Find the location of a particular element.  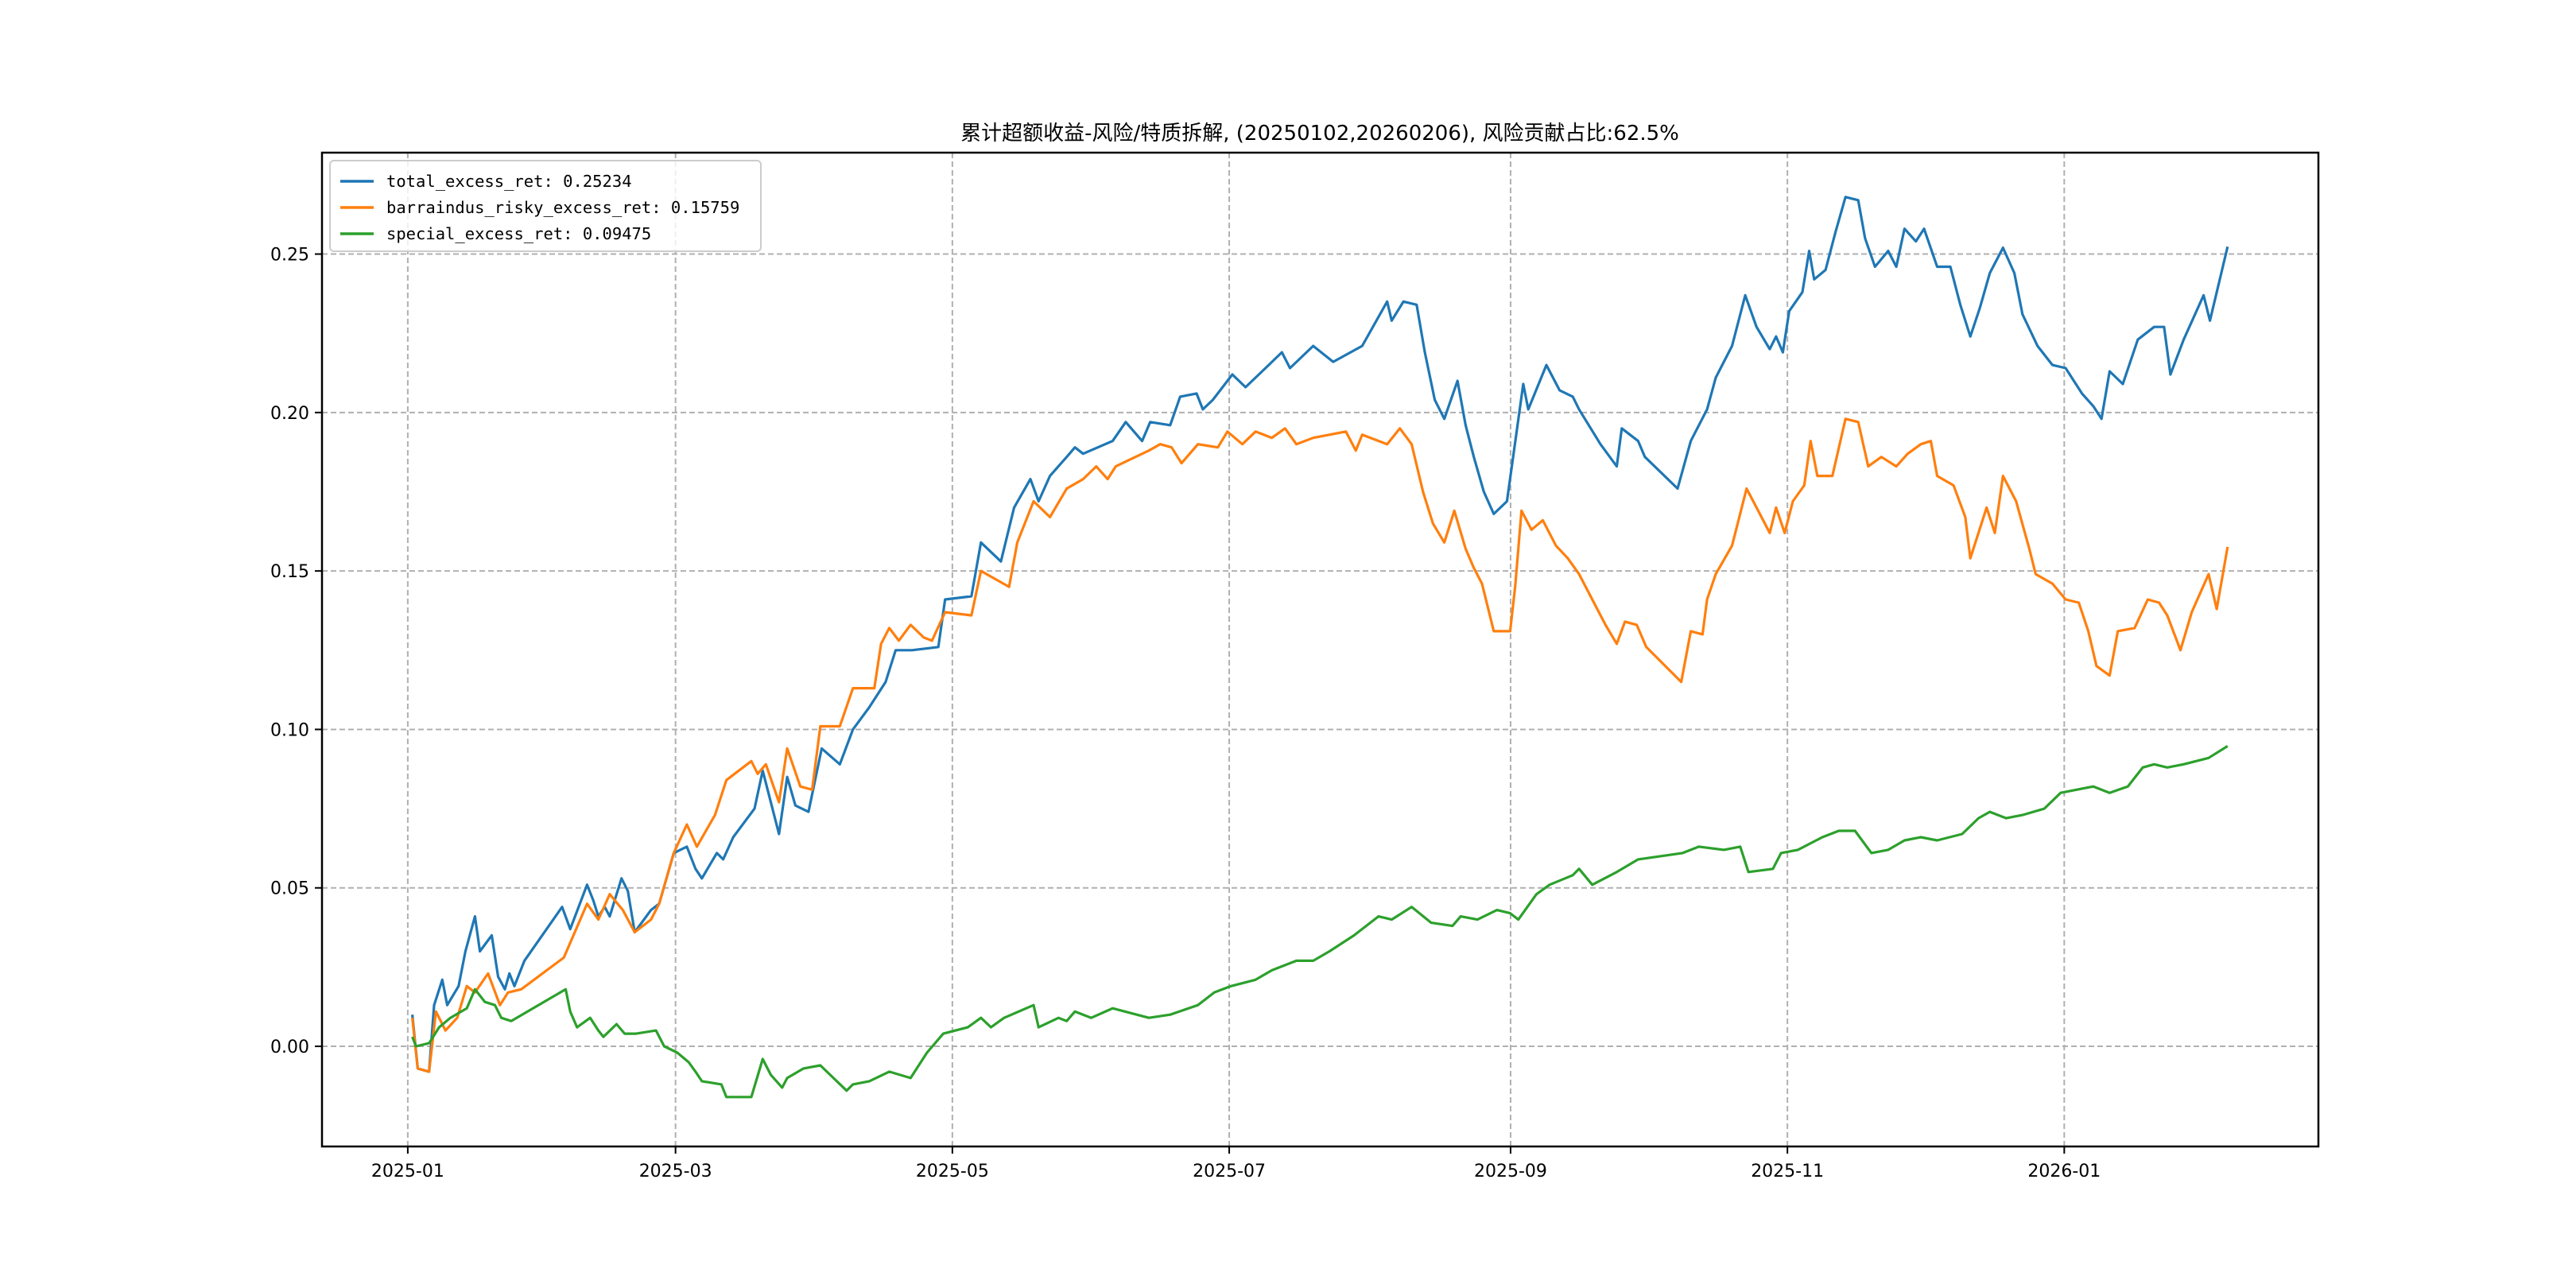

x-tick-label: 2025-09 is located at coordinates (1510, 1171).